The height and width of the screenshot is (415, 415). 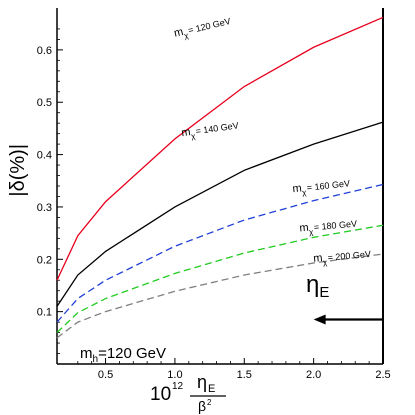 I want to click on y-tick-label: 0.5, so click(x=44, y=103).